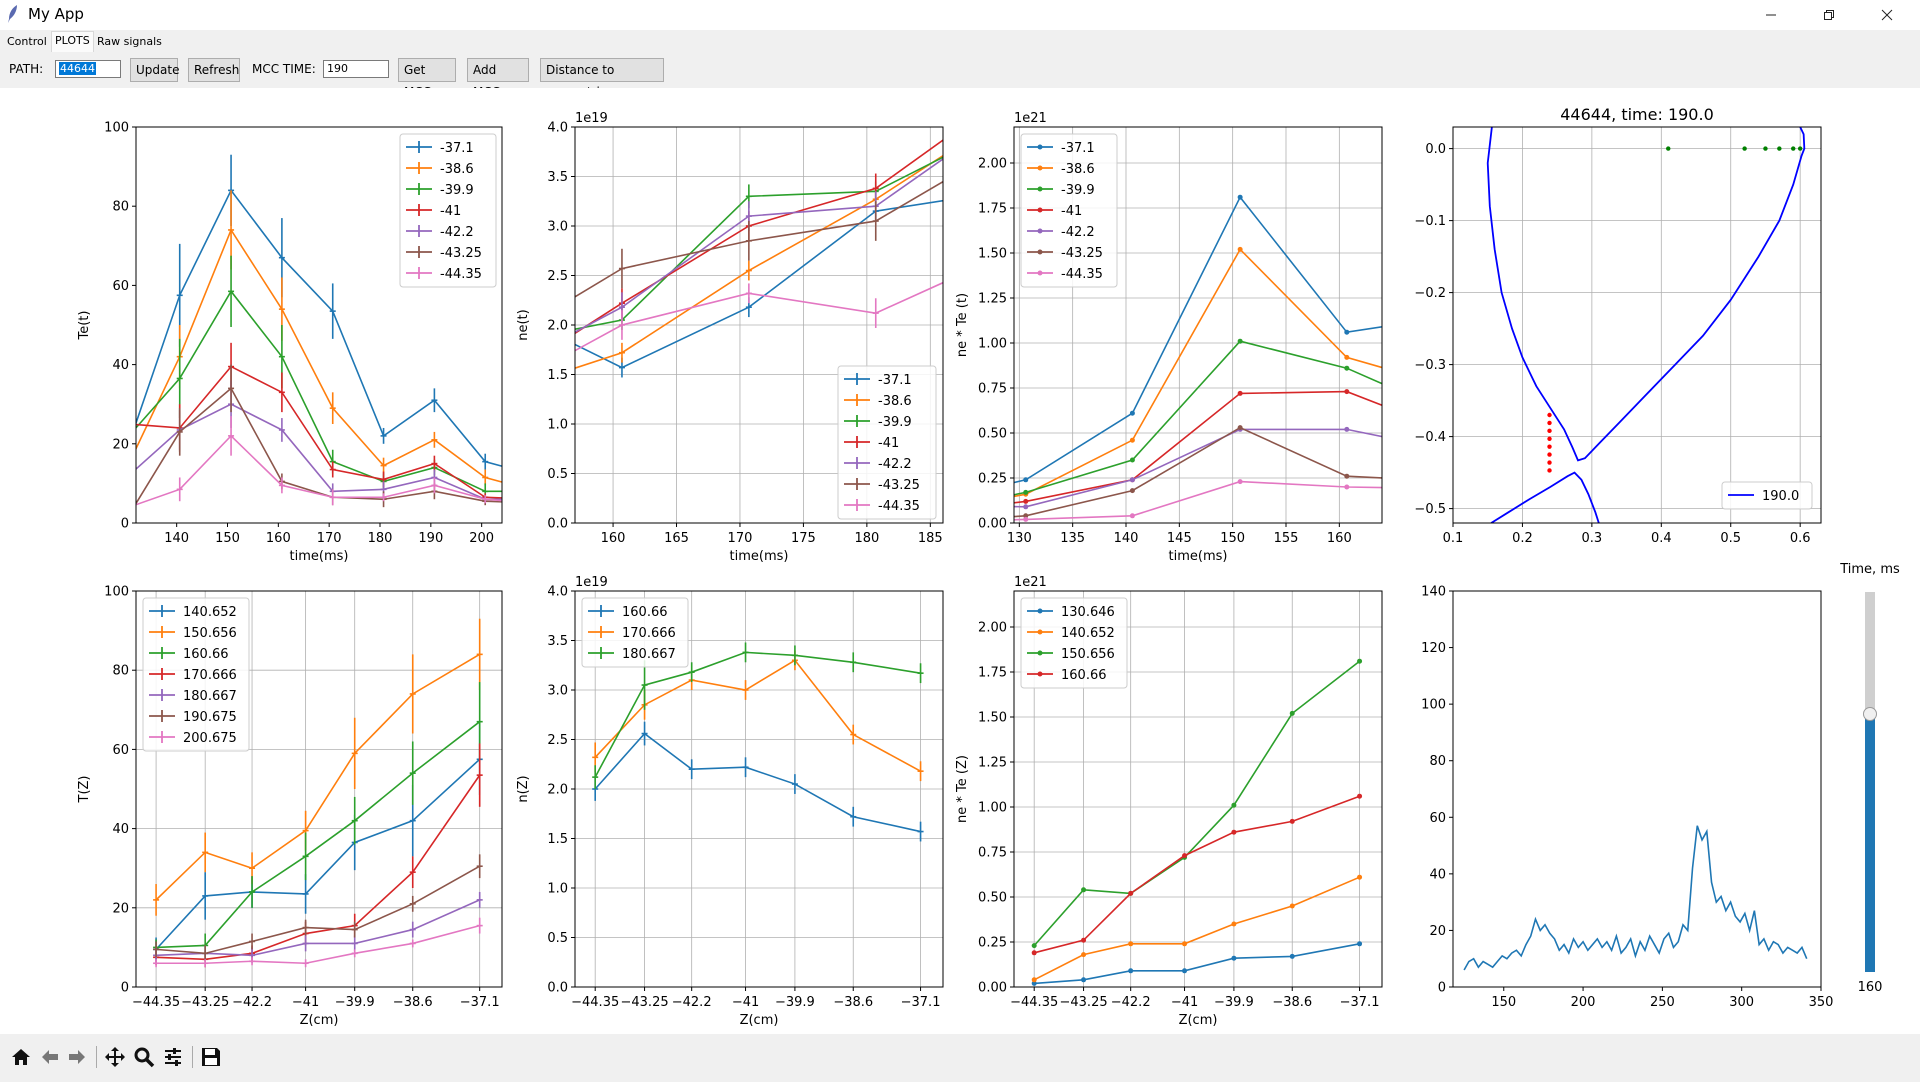  What do you see at coordinates (1430, 221) in the screenshot?
I see `y-tick-label: −0.1` at bounding box center [1430, 221].